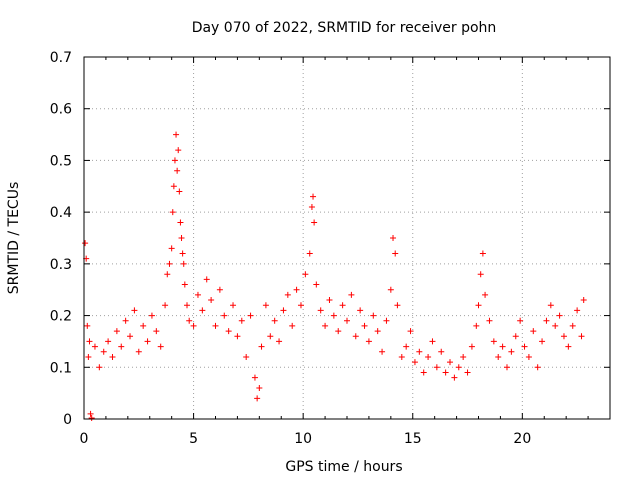 The width and height of the screenshot is (640, 480). What do you see at coordinates (61, 317) in the screenshot?
I see `y-tick-label: 0.2` at bounding box center [61, 317].